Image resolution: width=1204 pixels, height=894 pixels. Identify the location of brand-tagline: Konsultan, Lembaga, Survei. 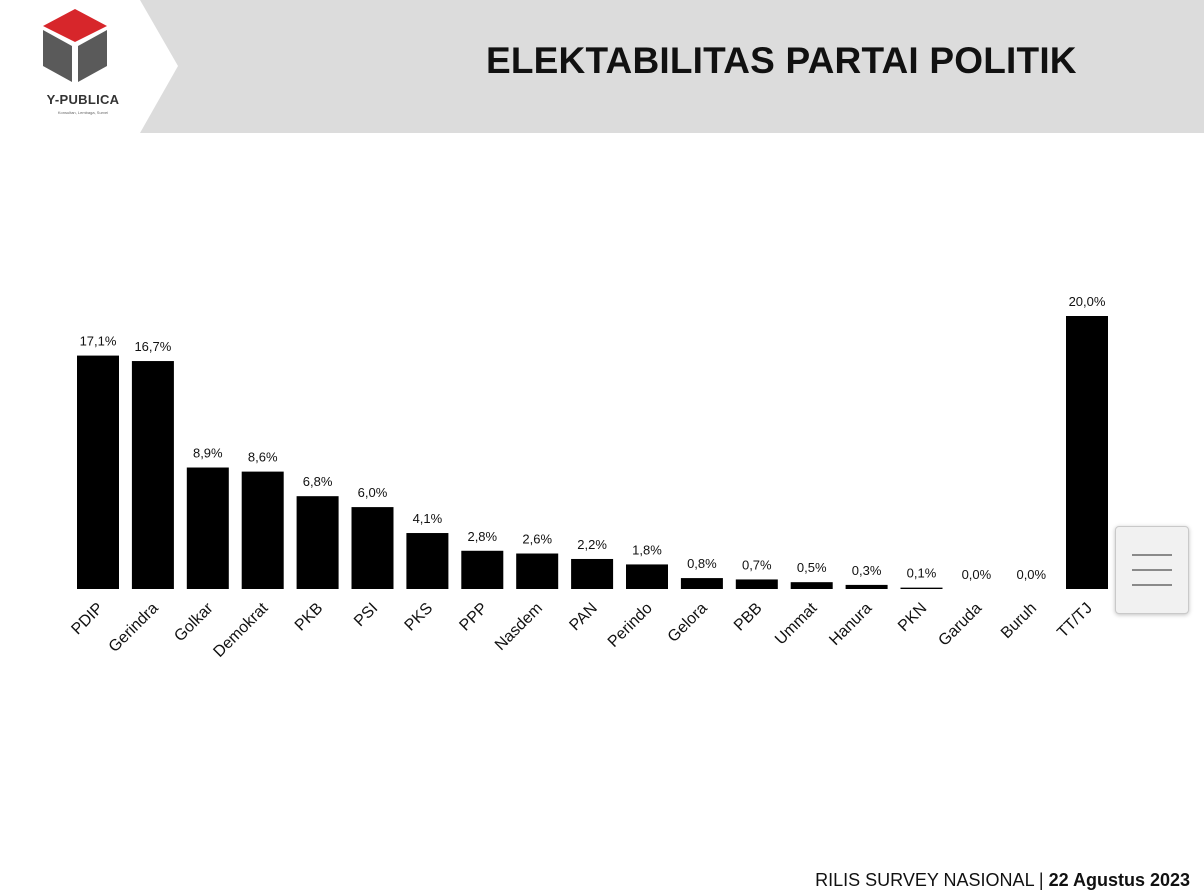
(83, 112).